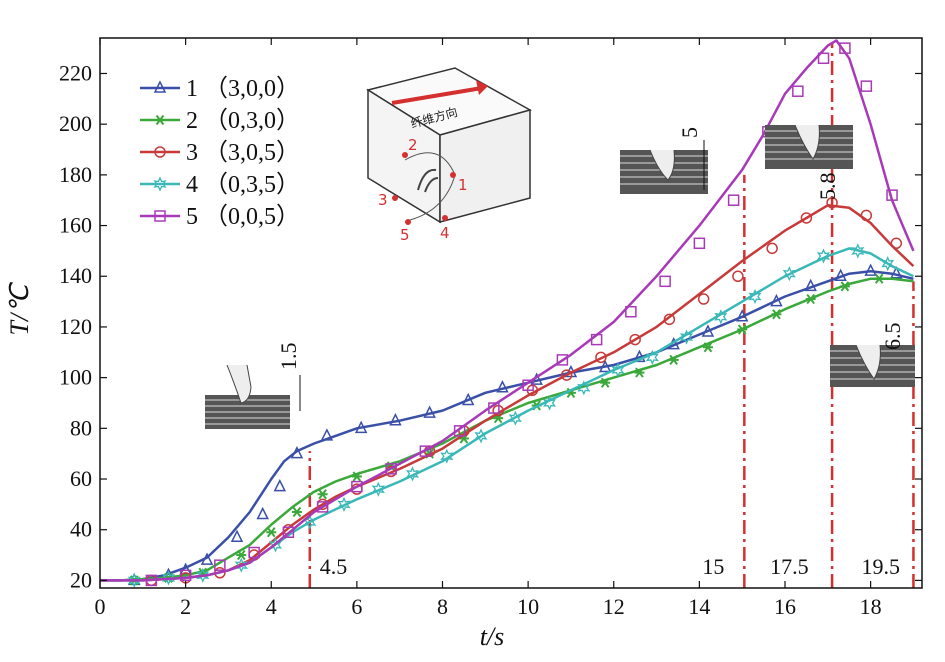 This screenshot has height=662, width=945. Describe the element at coordinates (75, 123) in the screenshot. I see `y-tick-label: 200` at that location.